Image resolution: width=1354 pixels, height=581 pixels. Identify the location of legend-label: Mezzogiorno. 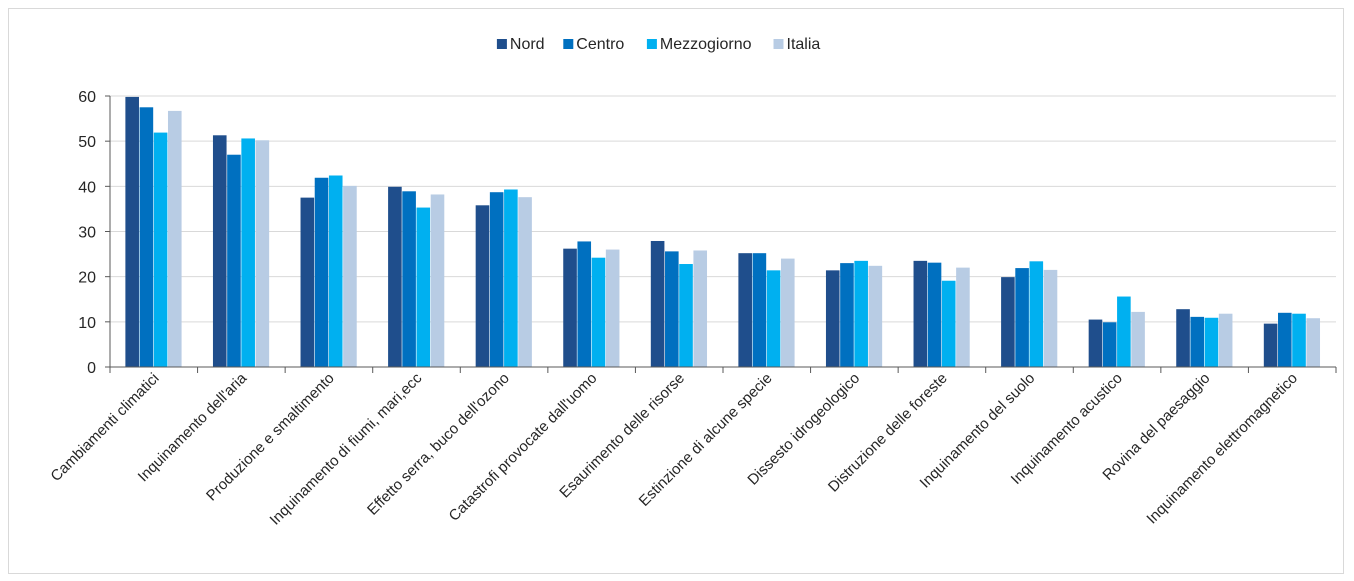
(706, 44).